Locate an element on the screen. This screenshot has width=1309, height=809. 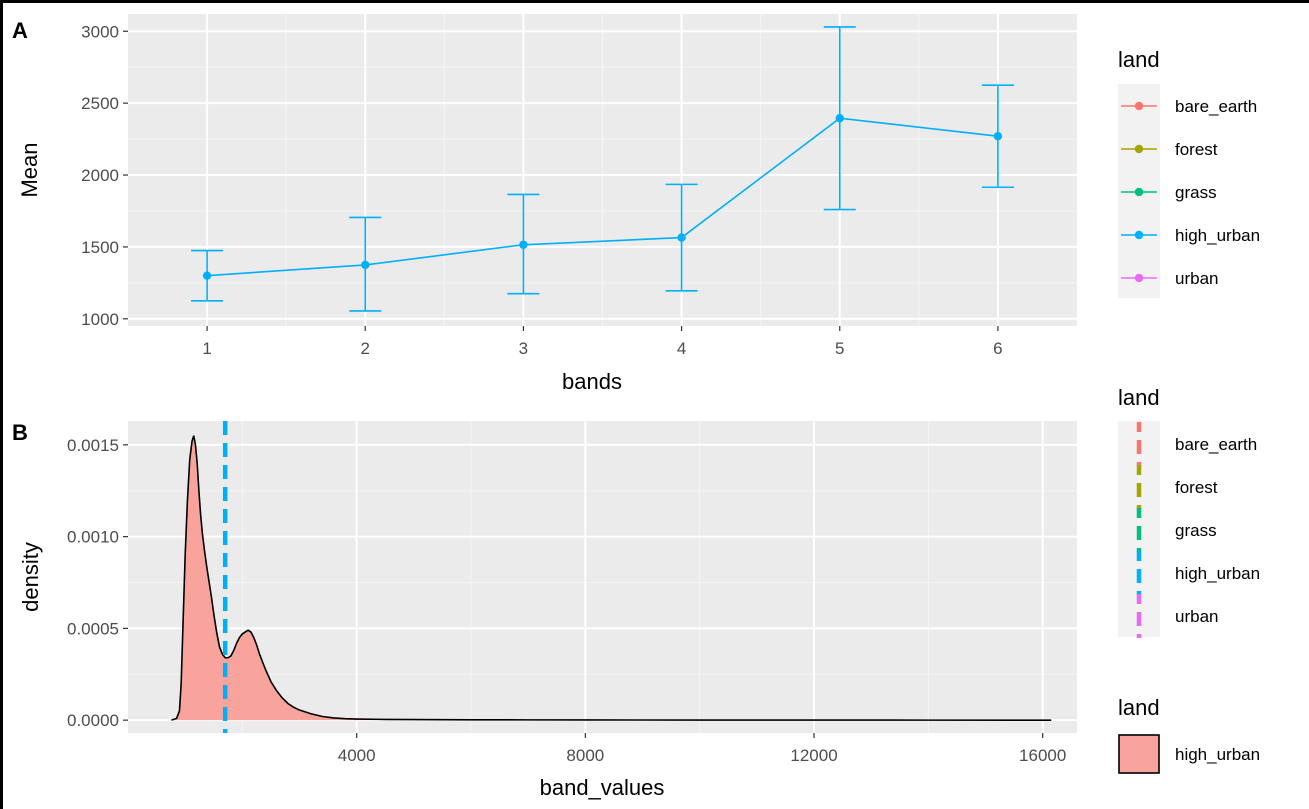
panel-a-x-tick-label: 2 is located at coordinates (365, 348).